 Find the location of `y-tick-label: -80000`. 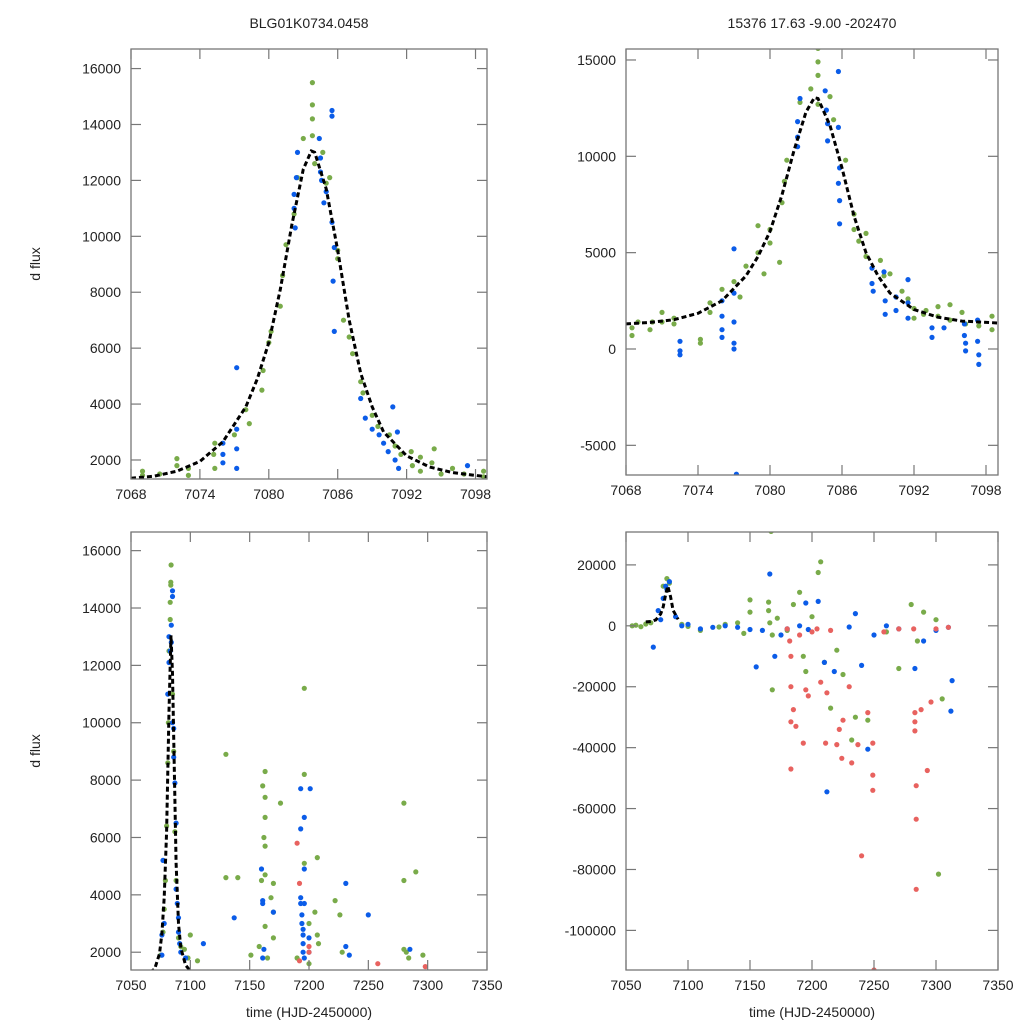

y-tick-label: -80000 is located at coordinates (594, 869).